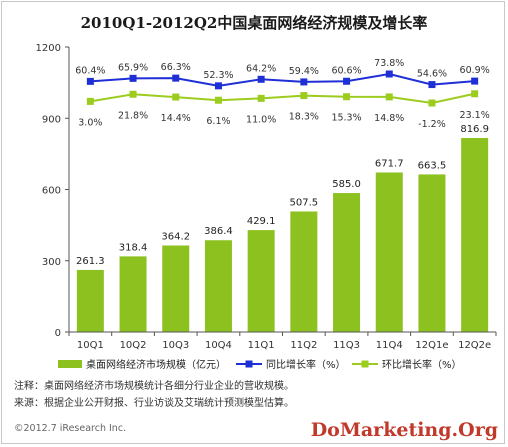 The height and width of the screenshot is (447, 508). Describe the element at coordinates (304, 202) in the screenshot. I see `bar-value-label: 507.5` at that location.